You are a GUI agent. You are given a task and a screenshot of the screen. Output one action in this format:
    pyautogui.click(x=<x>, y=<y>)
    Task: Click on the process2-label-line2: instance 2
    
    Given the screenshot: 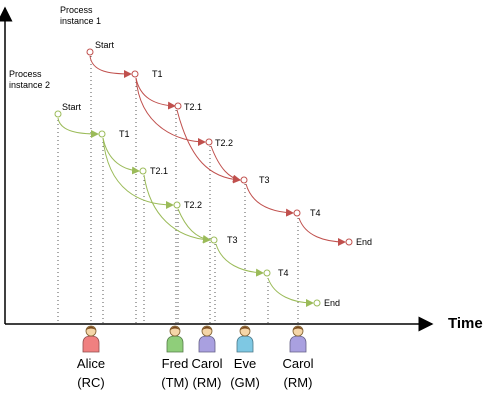 What is the action you would take?
    pyautogui.click(x=29, y=85)
    